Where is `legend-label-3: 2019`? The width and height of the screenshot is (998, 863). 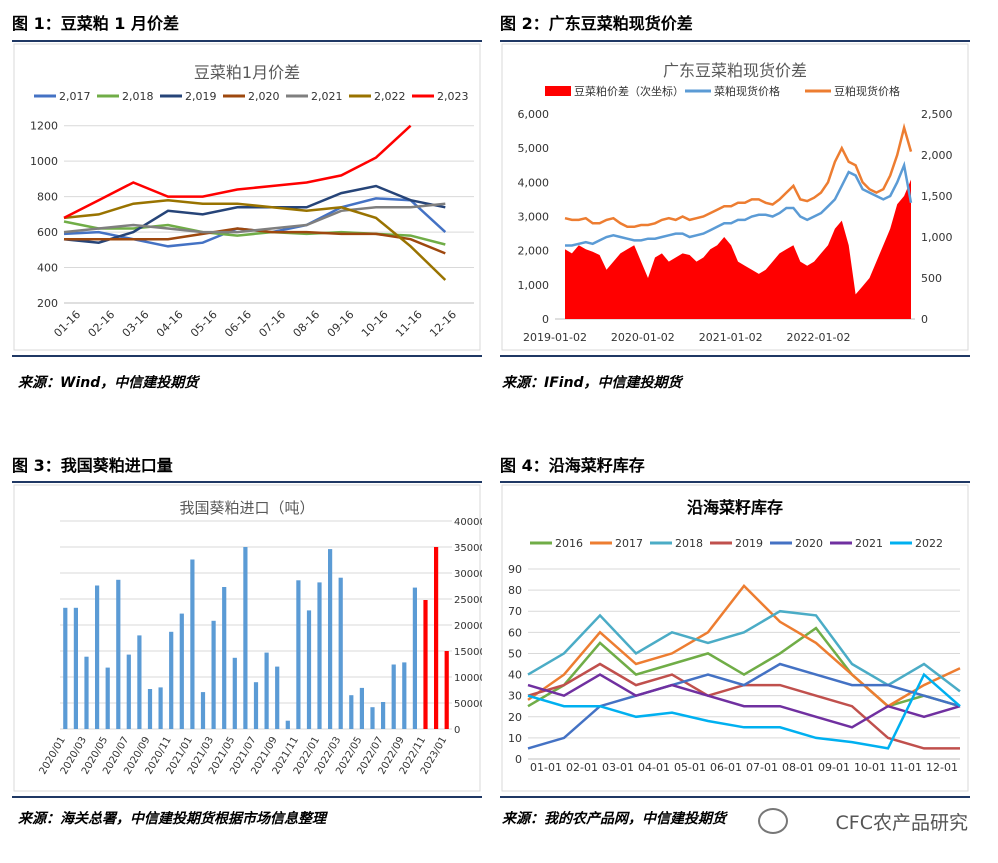 legend-label-3: 2019 is located at coordinates (749, 543).